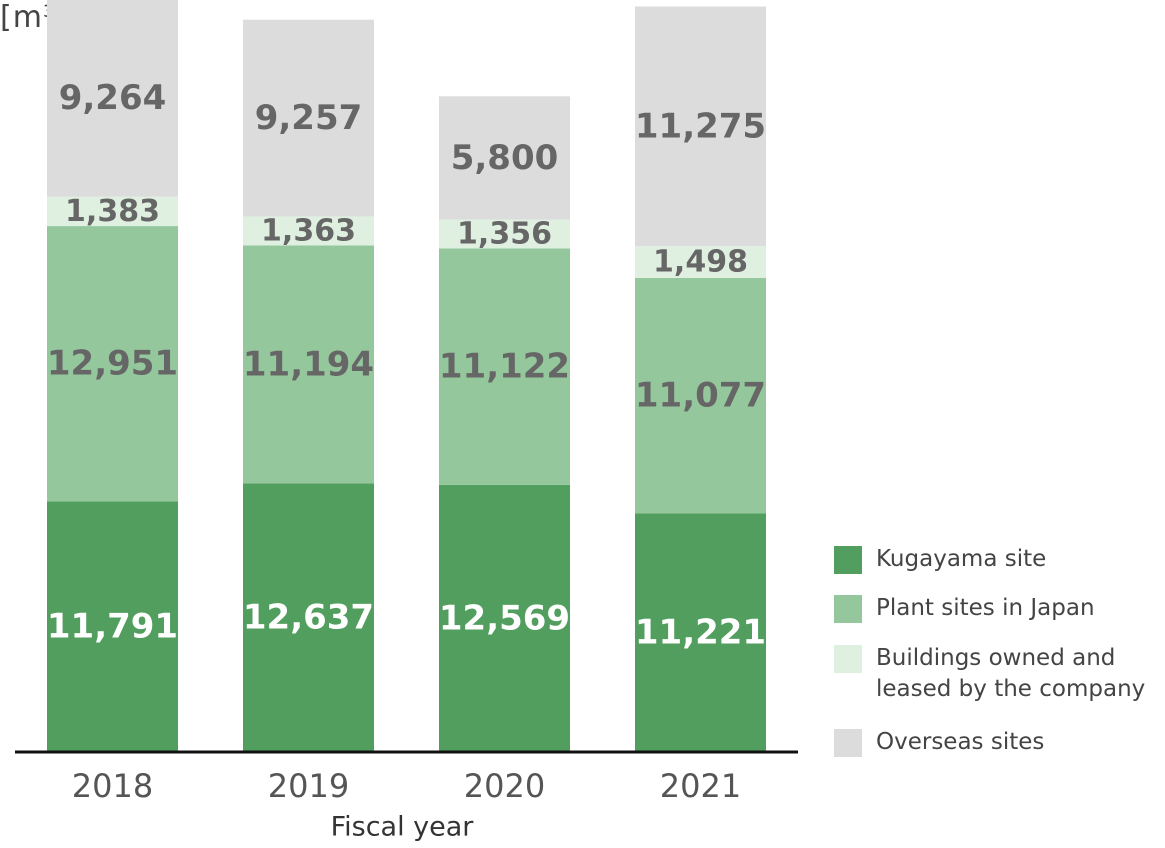  Describe the element at coordinates (848, 659) in the screenshot. I see `legend-swatch-buildings` at that location.